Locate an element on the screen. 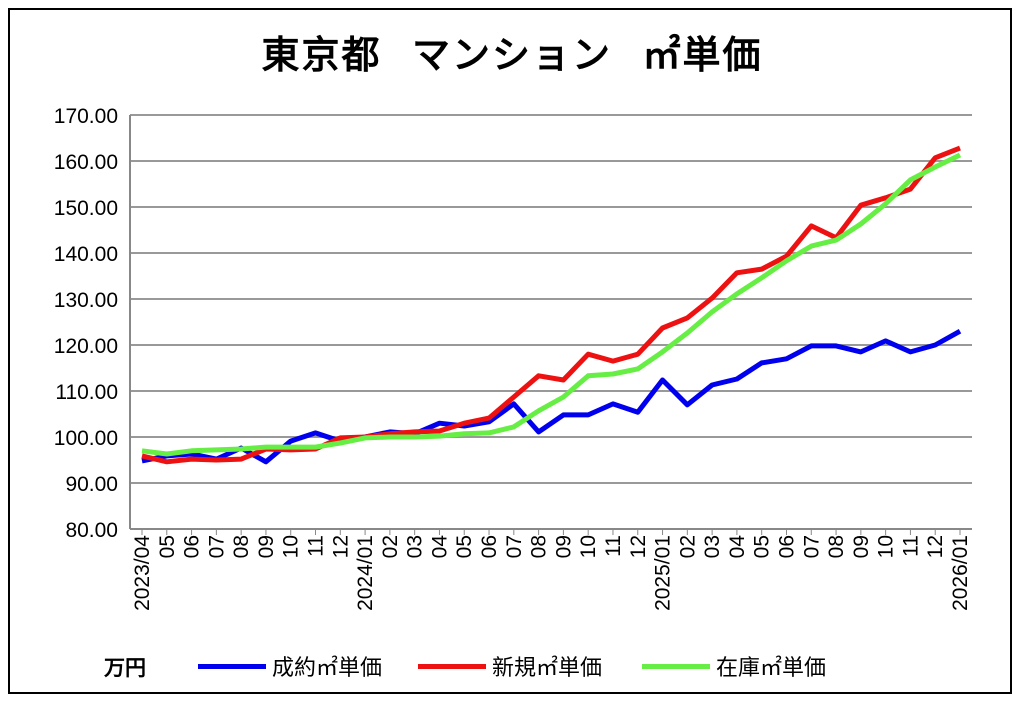 Image resolution: width=1024 pixels, height=705 pixels. legend-label: 新規㎡単価 is located at coordinates (547, 668).